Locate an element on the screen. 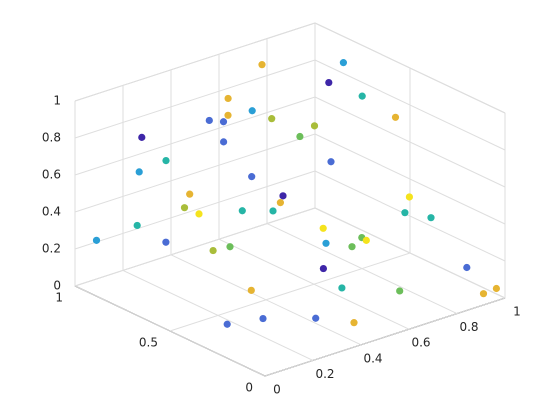 The image size is (560, 420). y-tick-label: 0 is located at coordinates (249, 388).